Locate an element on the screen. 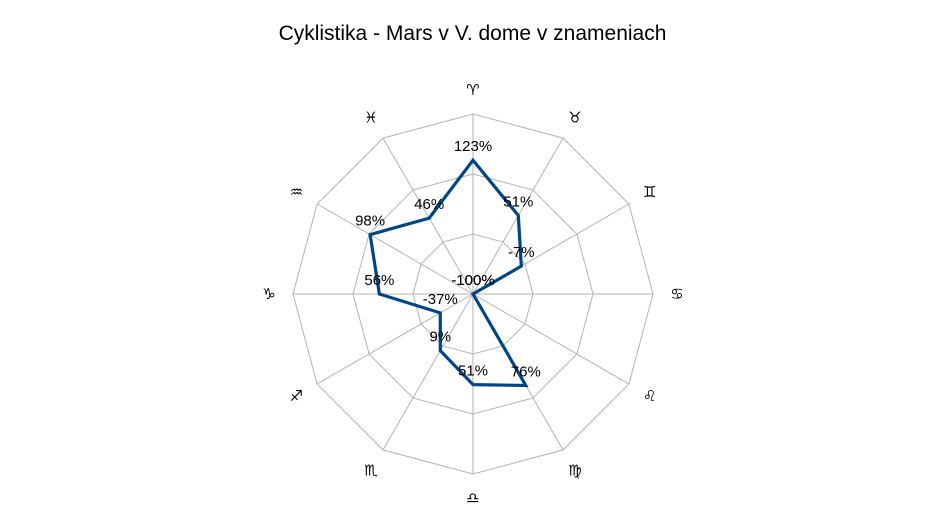  data-label: 46% is located at coordinates (429, 204).